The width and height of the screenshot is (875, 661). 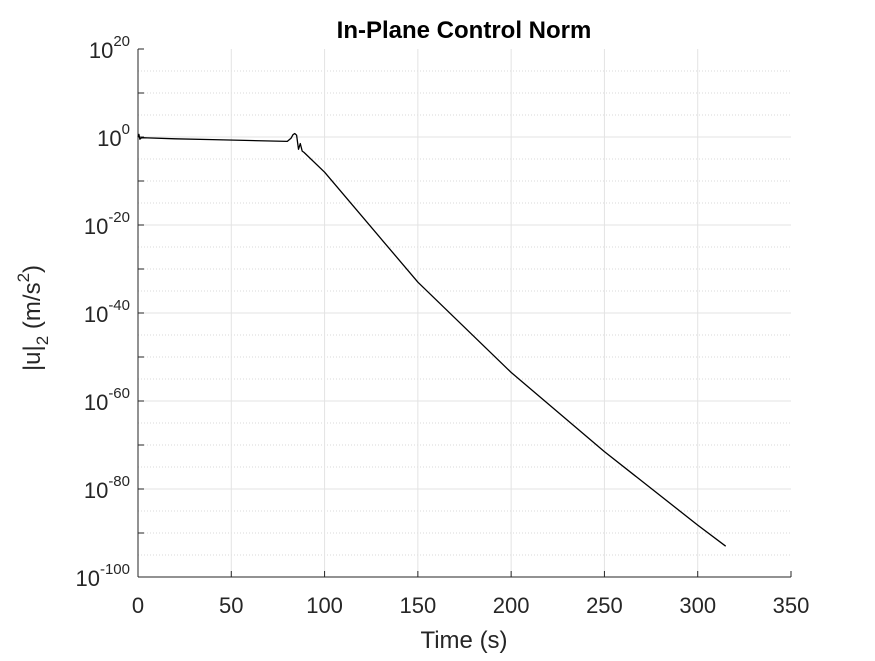 What do you see at coordinates (417, 605) in the screenshot?
I see `x-tick-label: 150` at bounding box center [417, 605].